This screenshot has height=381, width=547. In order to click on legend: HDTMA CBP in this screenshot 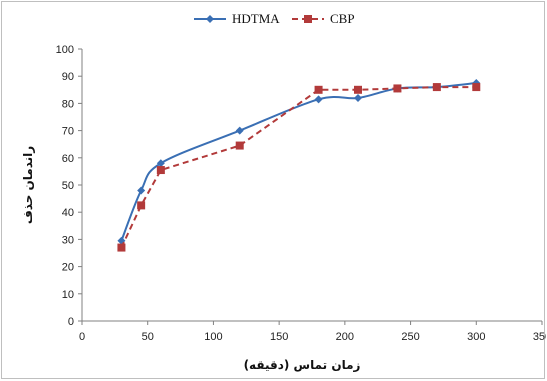, I will do `click(274, 18)`.